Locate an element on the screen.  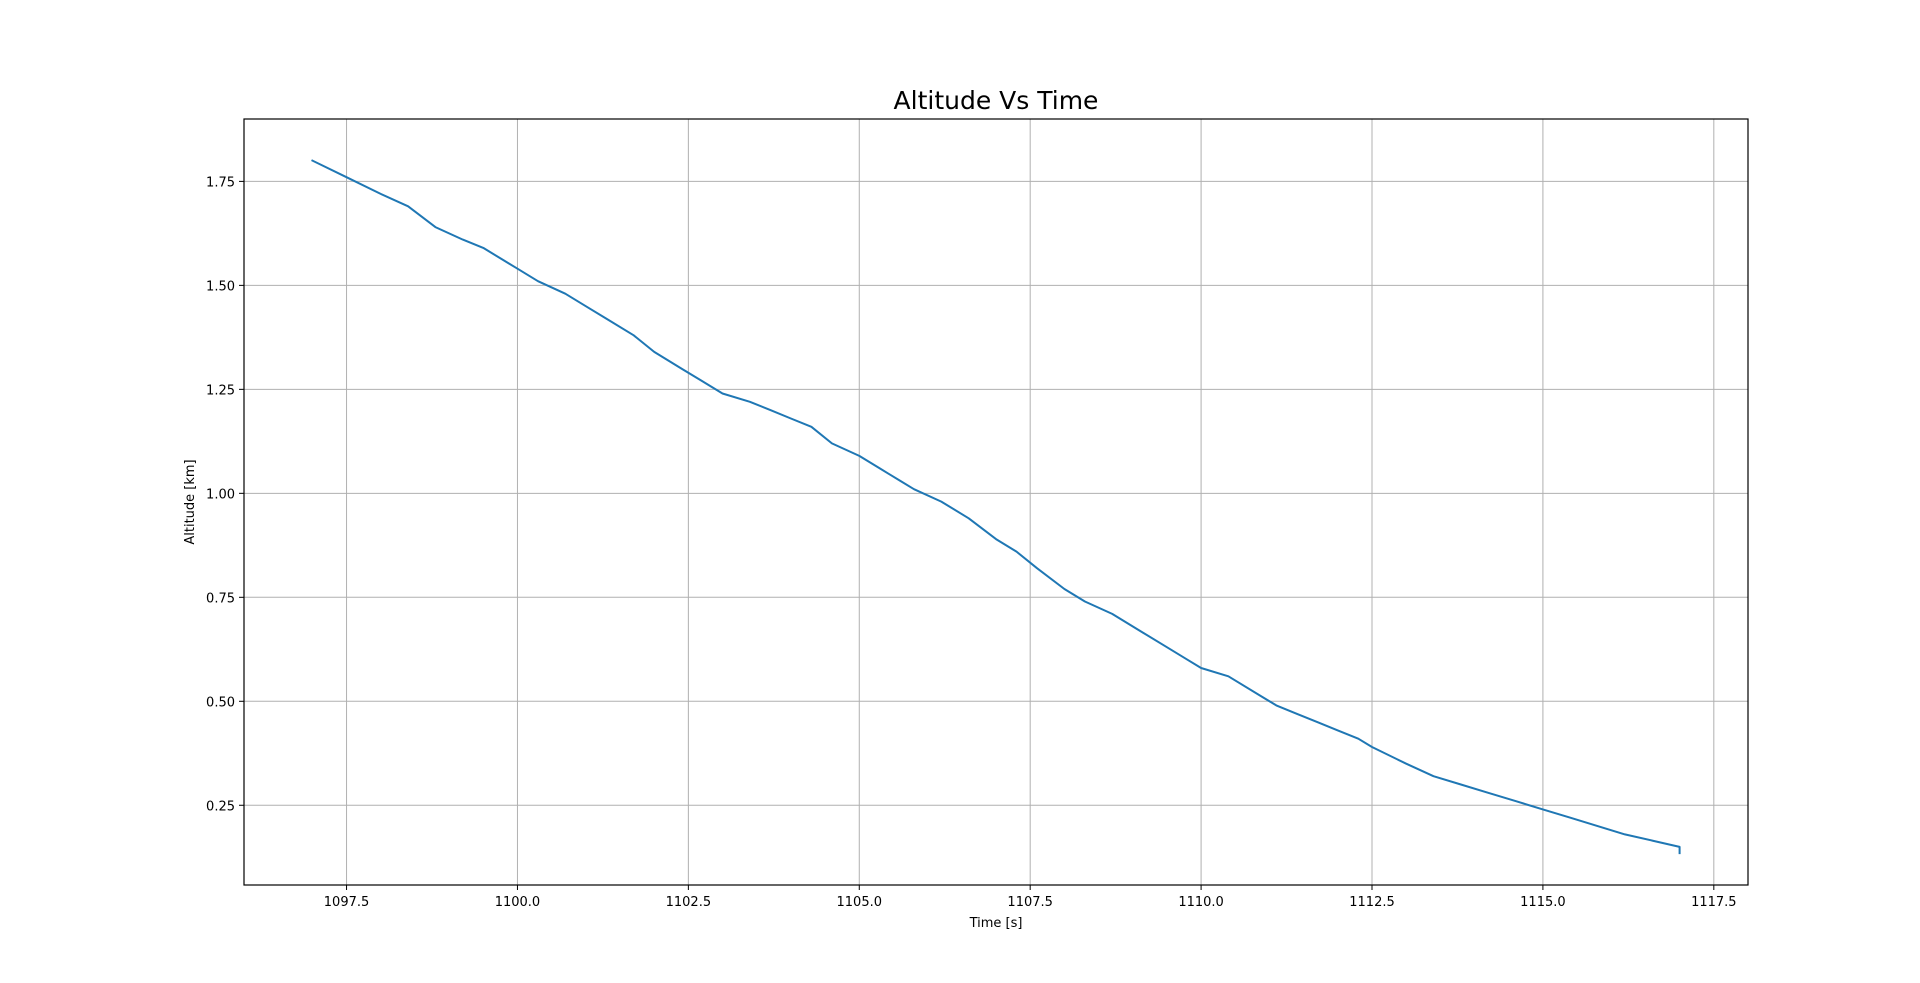
x-tick-label: 1102.5 is located at coordinates (689, 902).